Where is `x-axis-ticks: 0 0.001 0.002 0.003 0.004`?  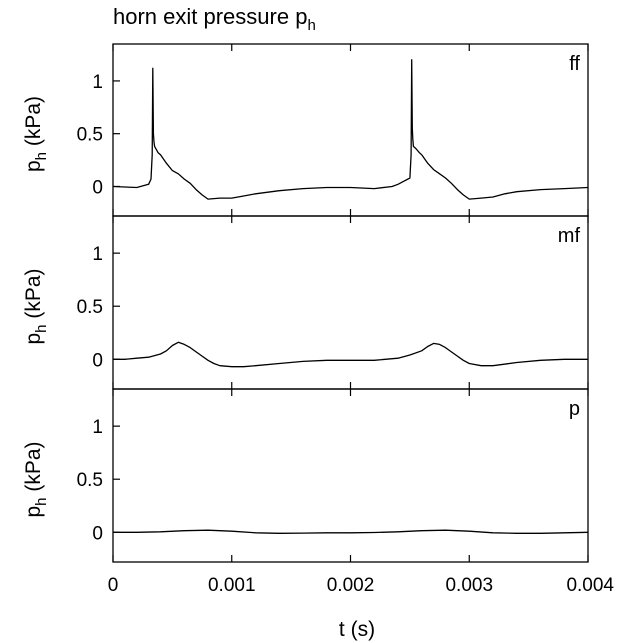
x-axis-ticks: 0 0.001 0.002 0.003 0.004 is located at coordinates (361, 585).